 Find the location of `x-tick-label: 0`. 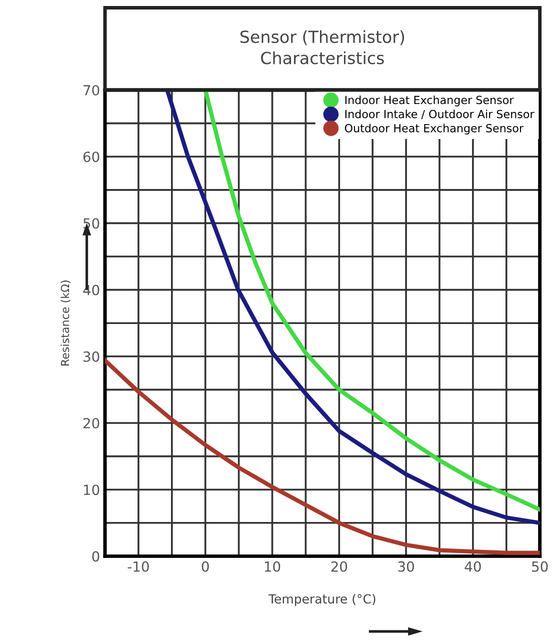

x-tick-label: 0 is located at coordinates (205, 566).